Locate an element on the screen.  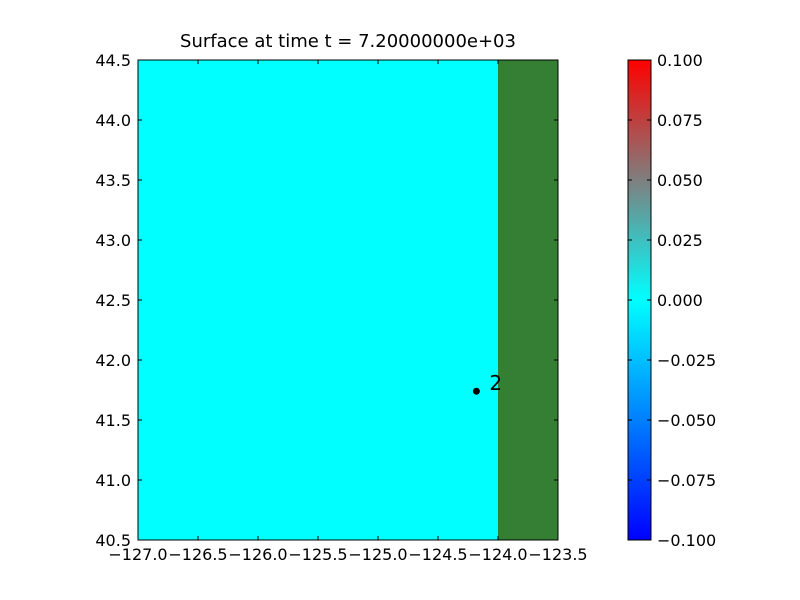
colorbar-tick-label: 0.075 is located at coordinates (680, 120).